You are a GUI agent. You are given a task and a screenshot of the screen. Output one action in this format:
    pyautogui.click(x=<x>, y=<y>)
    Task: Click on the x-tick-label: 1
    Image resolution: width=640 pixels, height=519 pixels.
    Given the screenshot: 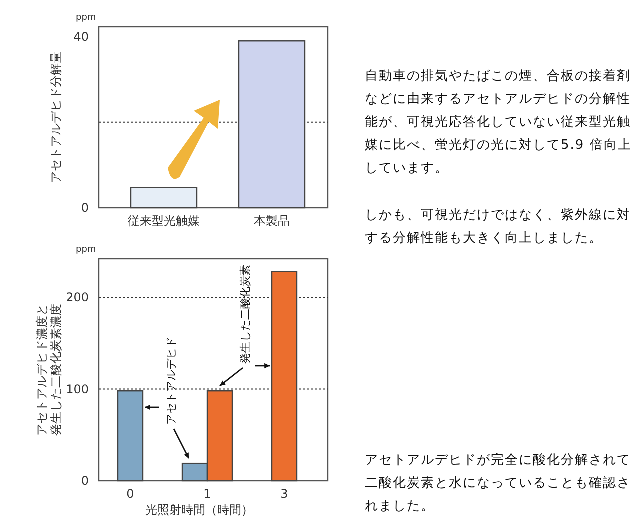 What is the action you would take?
    pyautogui.click(x=208, y=494)
    